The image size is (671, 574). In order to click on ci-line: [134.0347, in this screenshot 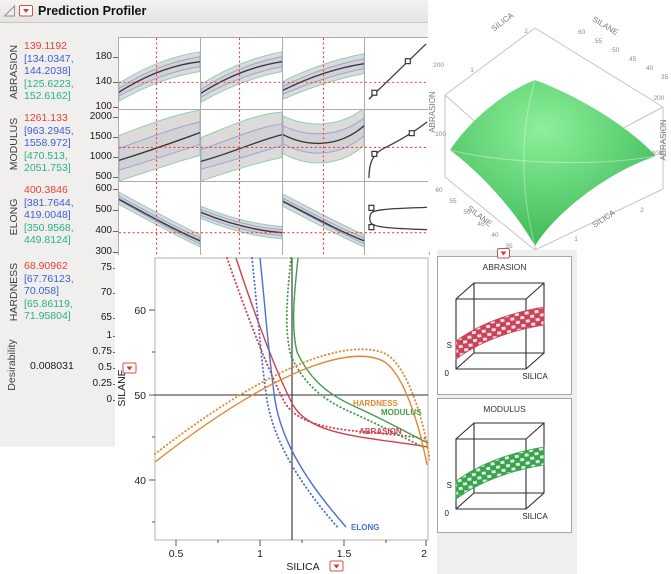, I will do `click(49, 58)`.